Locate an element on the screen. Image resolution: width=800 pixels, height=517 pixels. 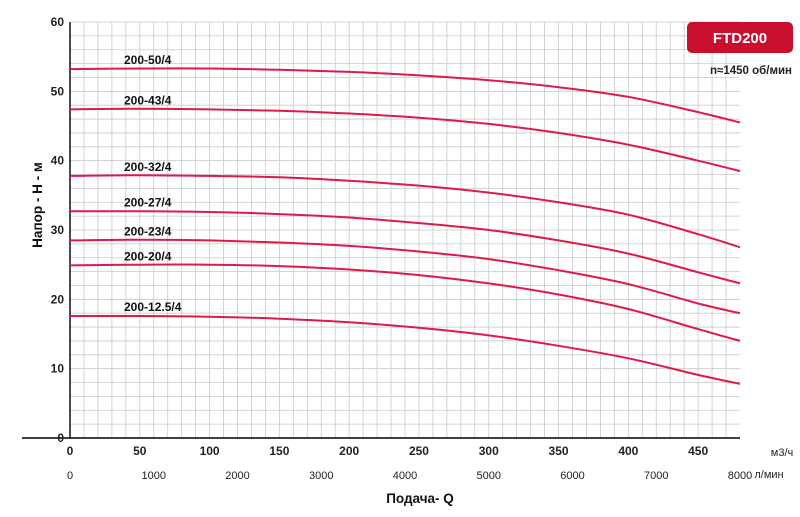
y-tick-labels: 0 10 20 30 40 50 60 is located at coordinates (58, 230).